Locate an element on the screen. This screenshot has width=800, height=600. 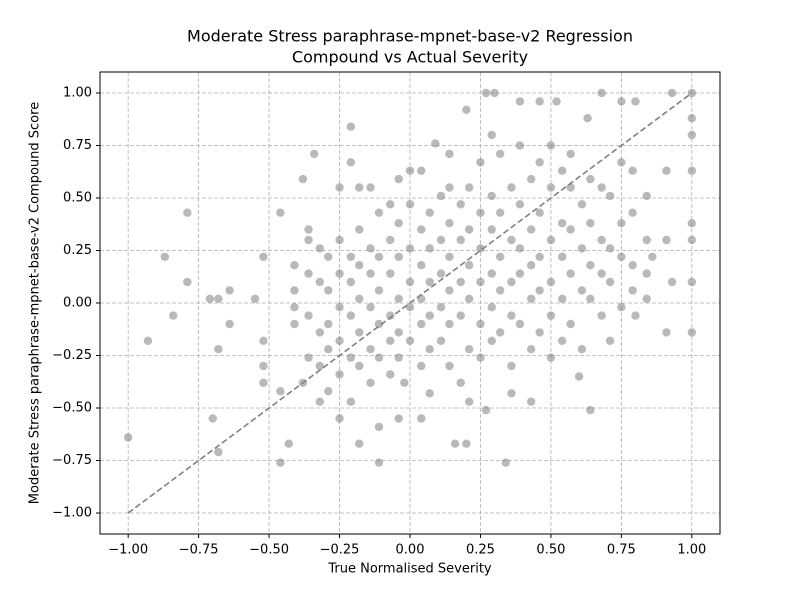
x-tick-label: −0.25 is located at coordinates (340, 550).